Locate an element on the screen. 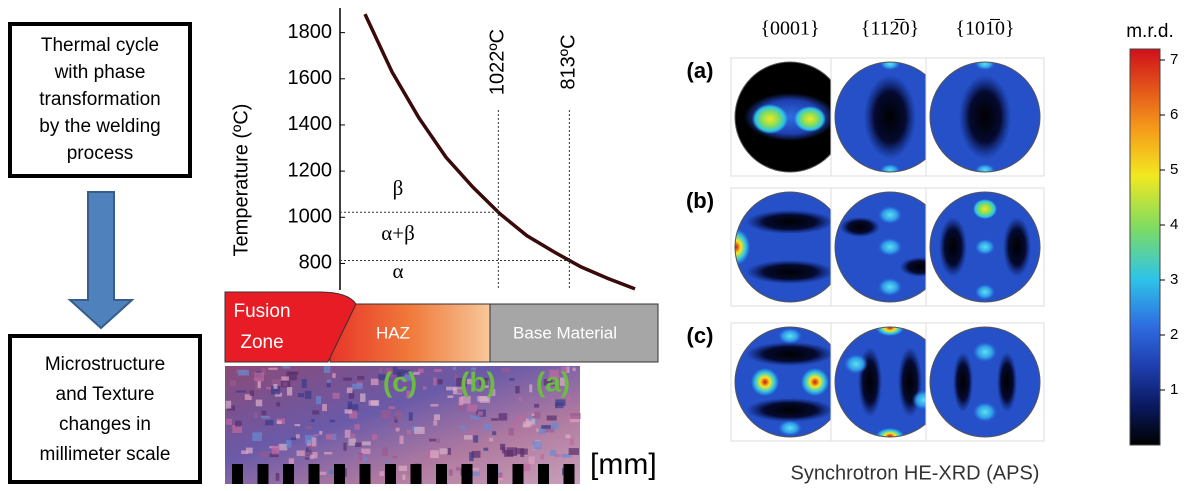  column-header: {101̅0} is located at coordinates (984, 29).